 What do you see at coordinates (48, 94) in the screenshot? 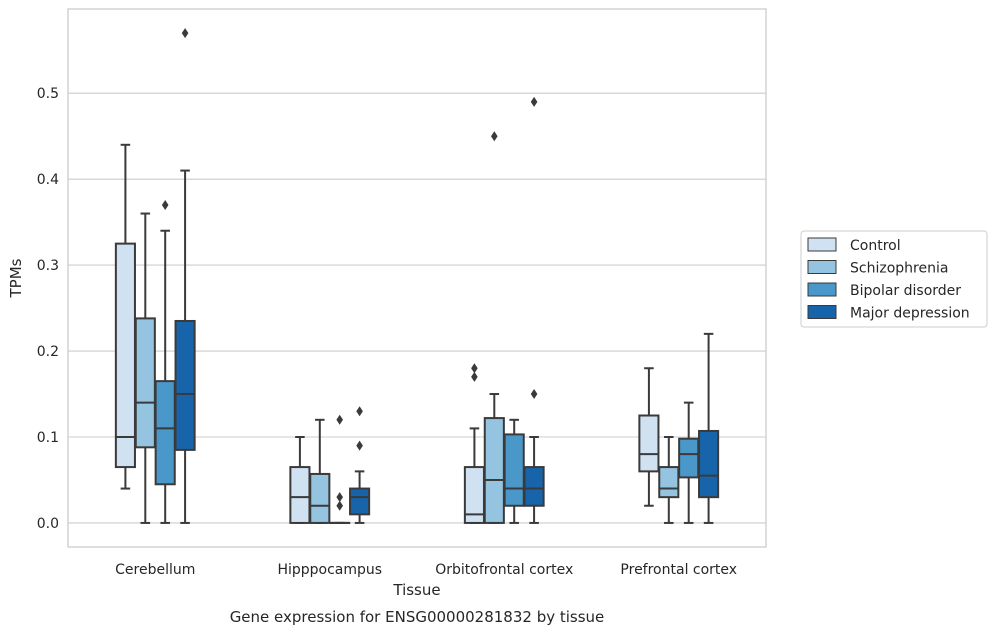
I see `y-tick-label: 0.5` at bounding box center [48, 94].